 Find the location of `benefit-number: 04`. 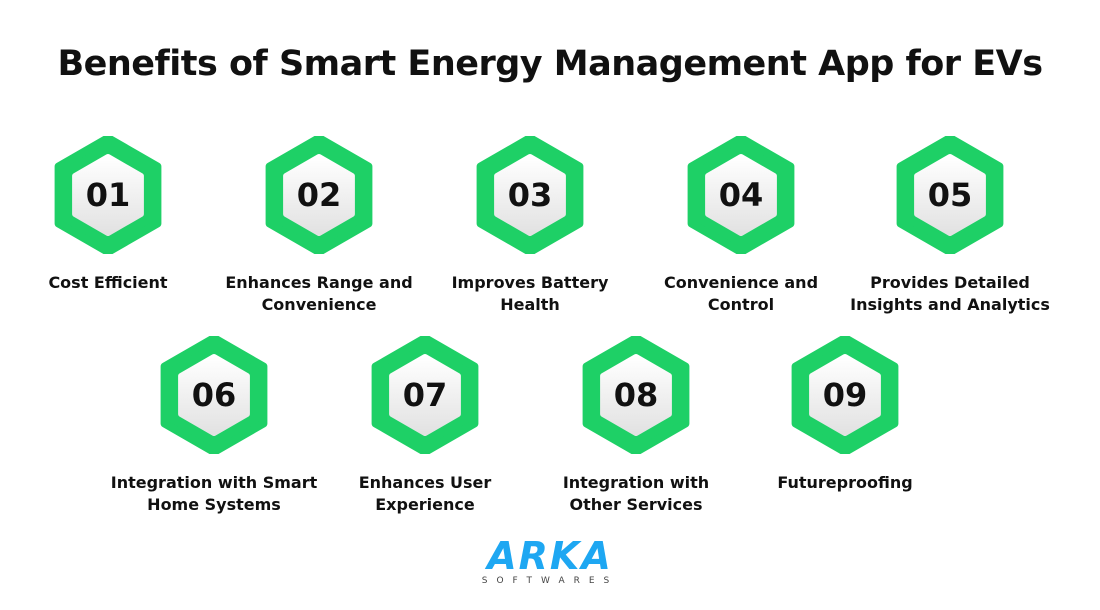

benefit-number: 04 is located at coordinates (741, 195).